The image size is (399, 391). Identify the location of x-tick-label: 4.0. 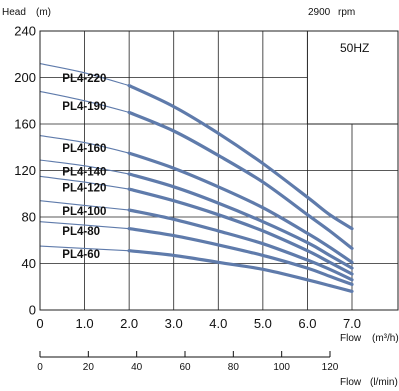
(218, 323).